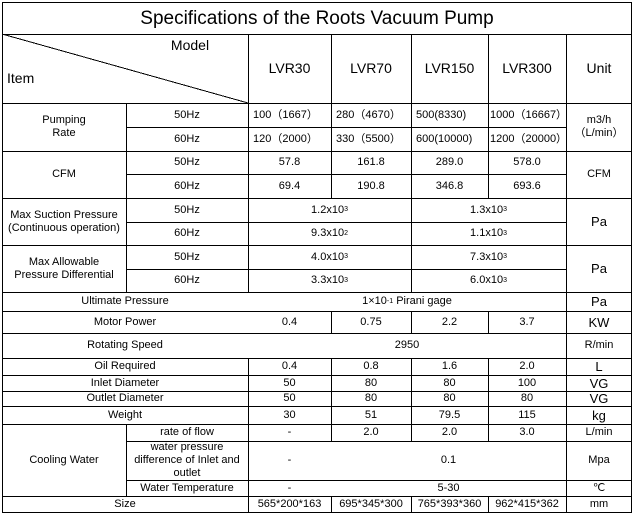 The height and width of the screenshot is (516, 635). Describe the element at coordinates (329, 233) in the screenshot. I see `max-suction-60-small: 9.3x10 2` at that location.